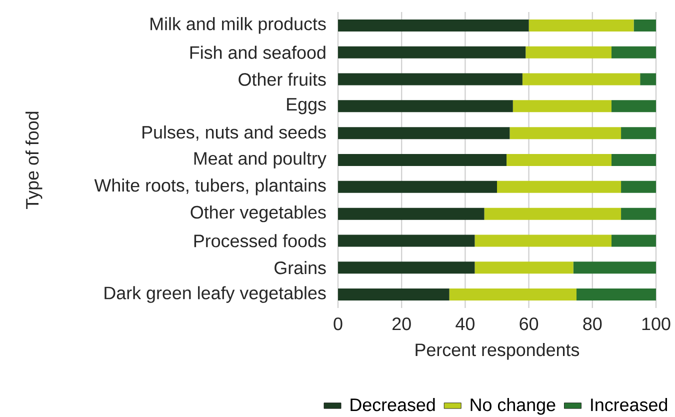 The width and height of the screenshot is (675, 417). What do you see at coordinates (215, 294) in the screenshot?
I see `y-tick-label: Dark green leafy vegetables` at bounding box center [215, 294].